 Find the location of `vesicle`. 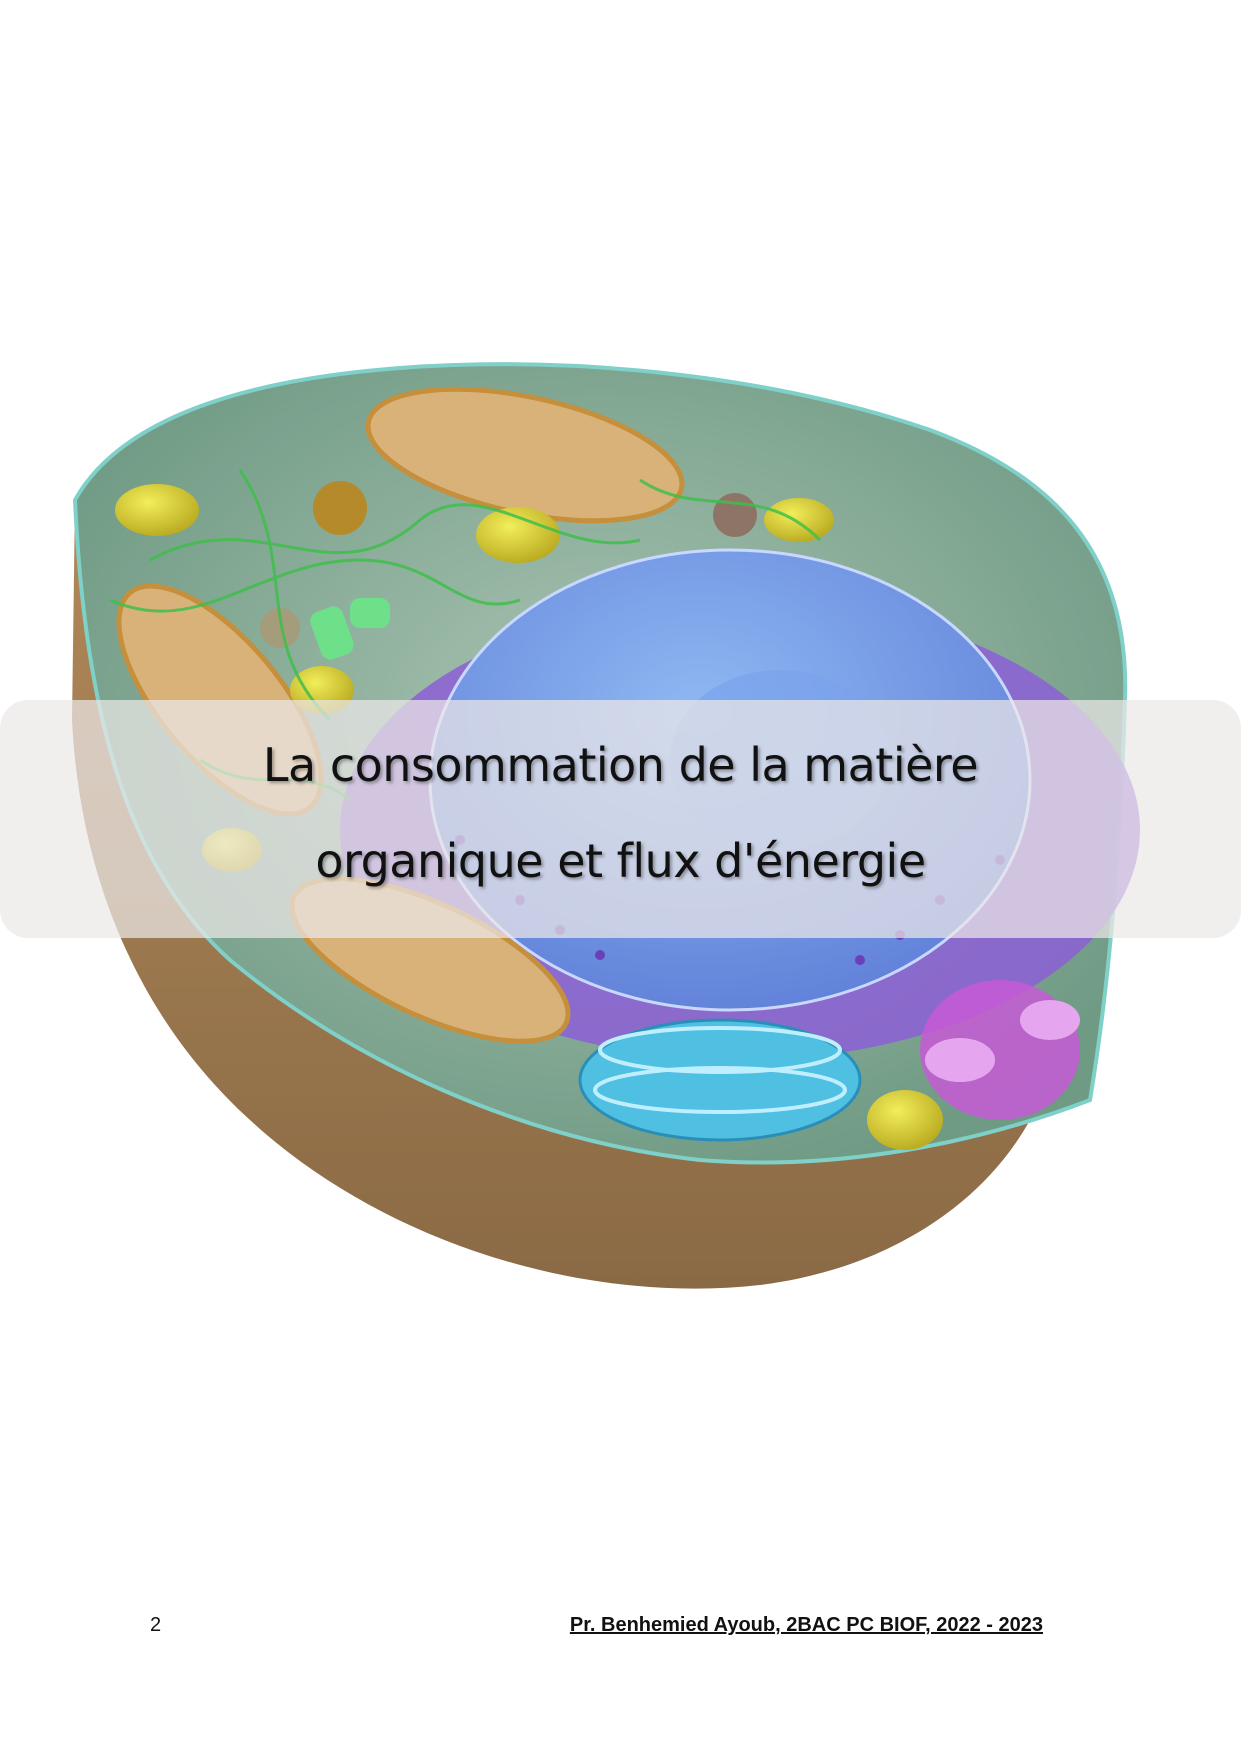

vesicle is located at coordinates (340, 508).